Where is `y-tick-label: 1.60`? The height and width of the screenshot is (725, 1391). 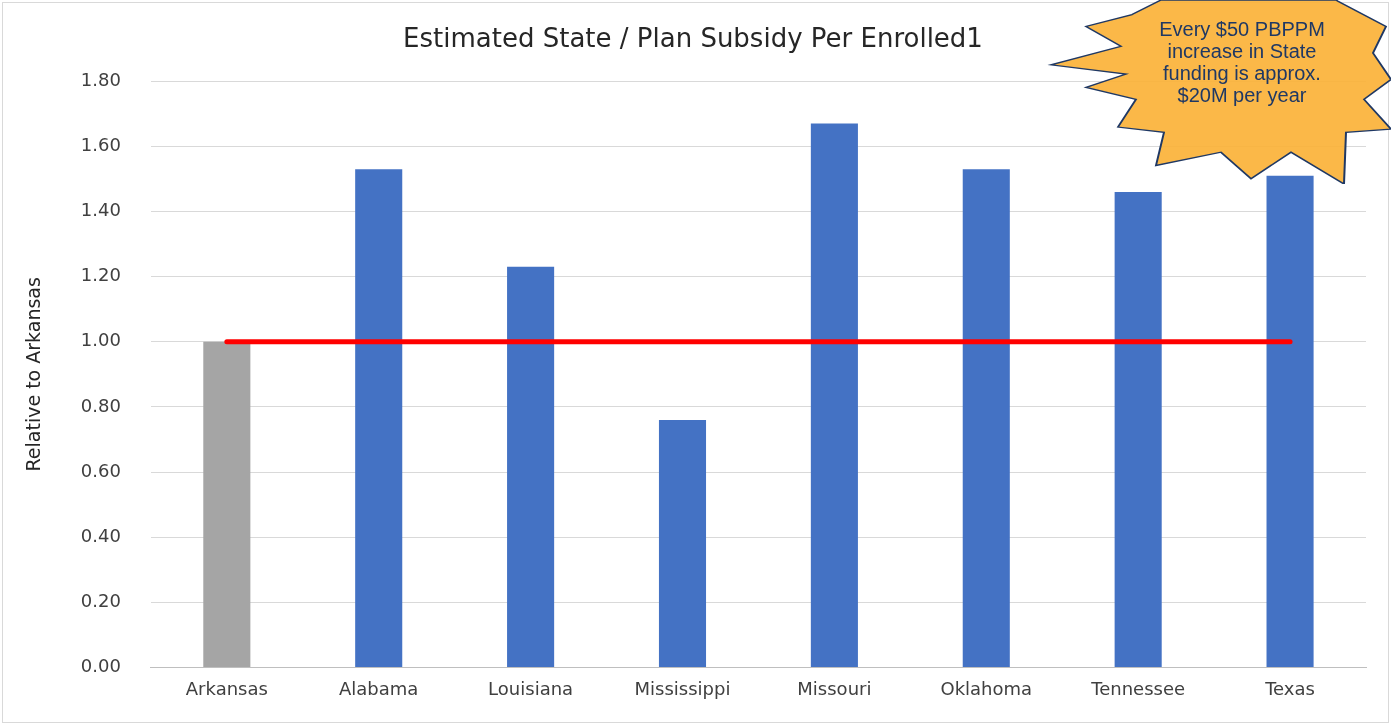 y-tick-label: 1.60 is located at coordinates (100, 145).